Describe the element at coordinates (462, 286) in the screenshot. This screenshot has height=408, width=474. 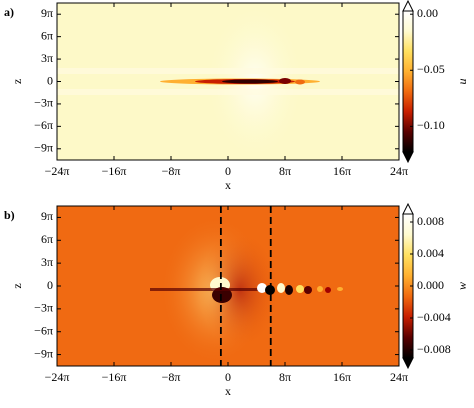
I see `colorbar-label: w` at that location.